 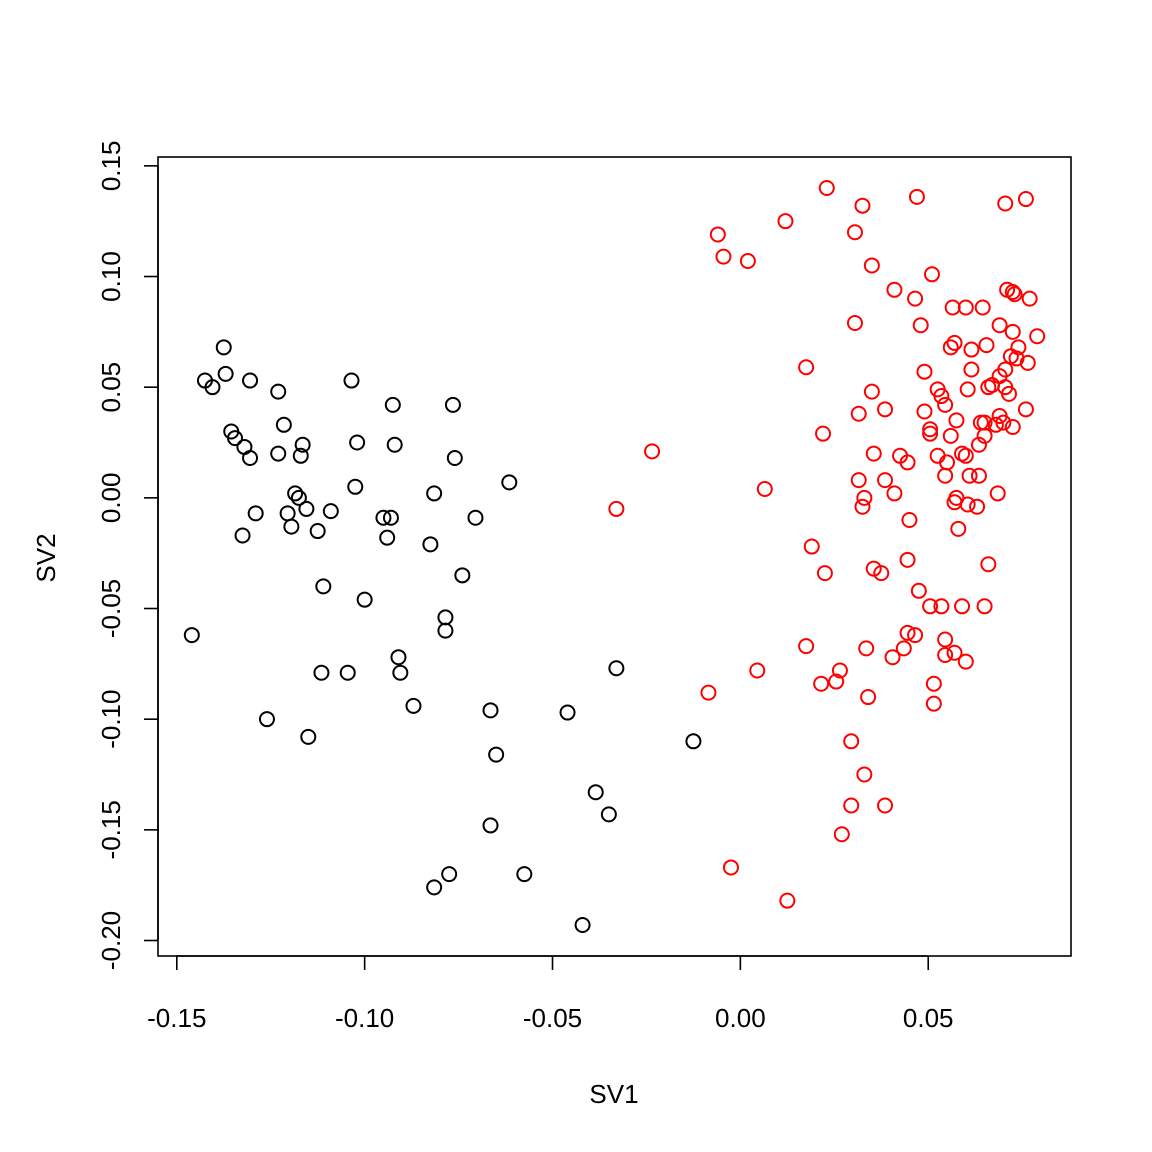 What do you see at coordinates (111, 829) in the screenshot?
I see `y-tick-label: -0.15` at bounding box center [111, 829].